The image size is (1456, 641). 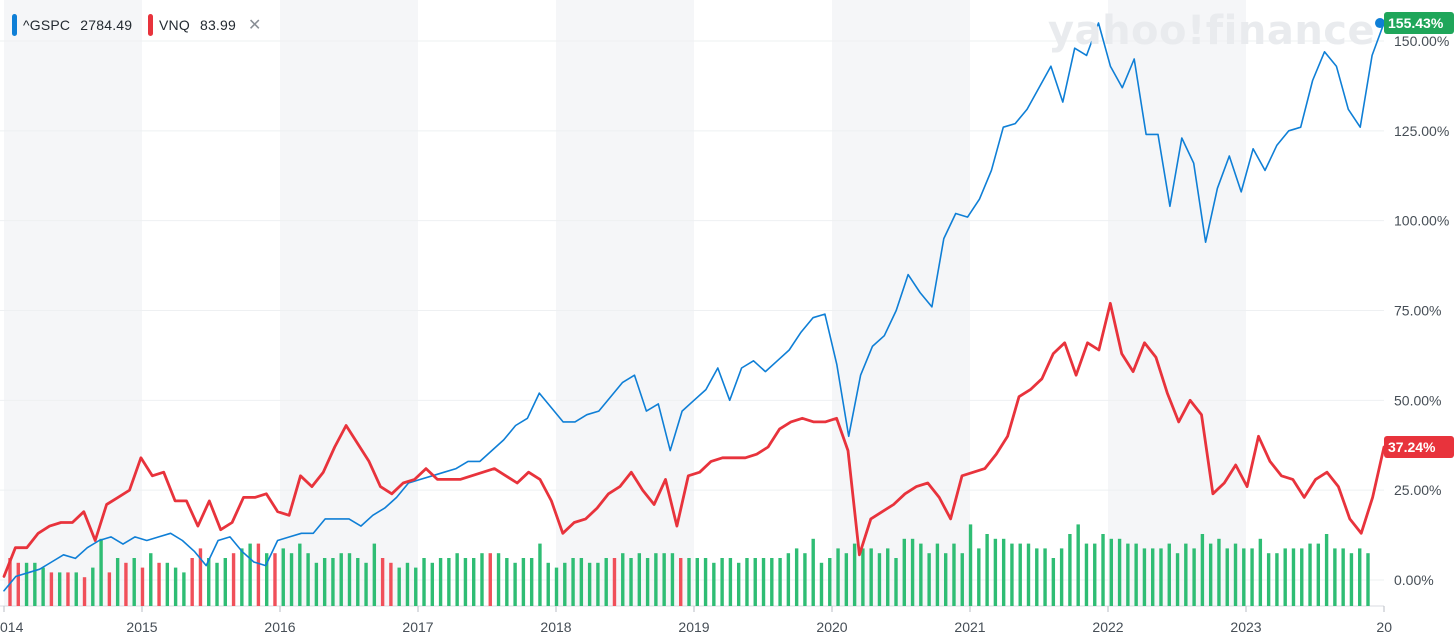 I want to click on legend-vnq: VNQ 83.99 ✕, so click(x=205, y=25).